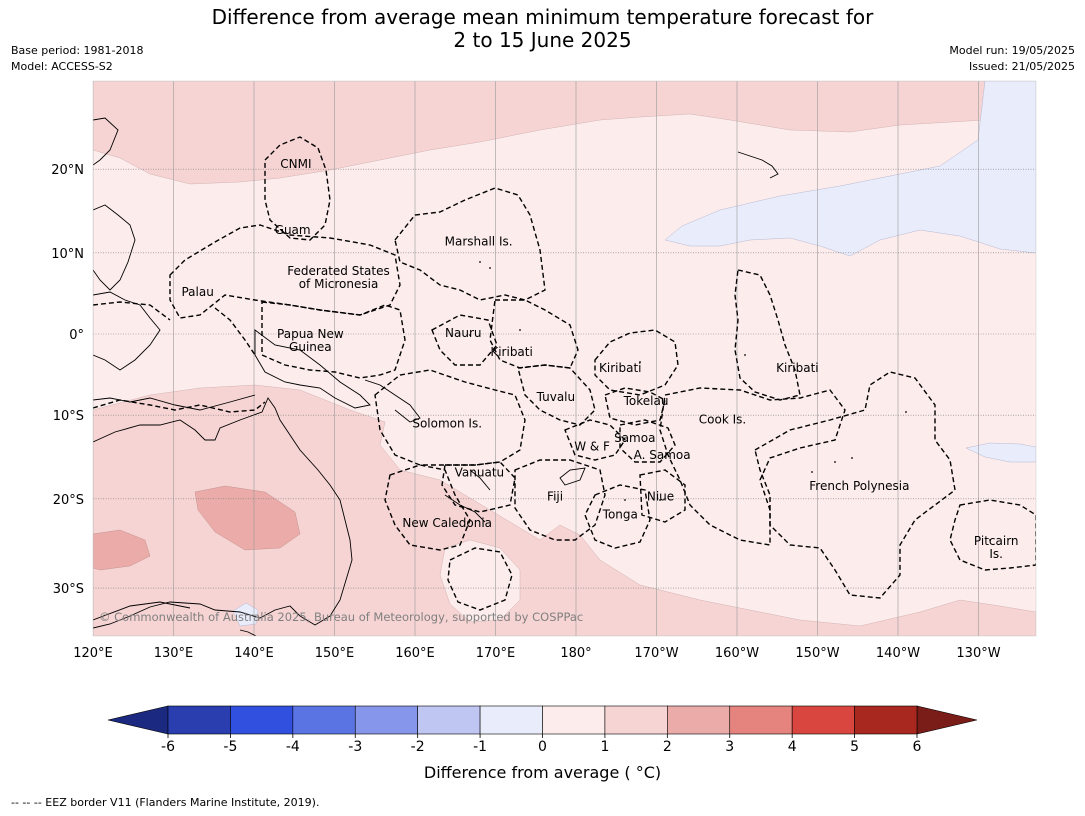 Image resolution: width=1085 pixels, height=816 pixels. I want to click on region-label: Federated States, so click(338, 271).